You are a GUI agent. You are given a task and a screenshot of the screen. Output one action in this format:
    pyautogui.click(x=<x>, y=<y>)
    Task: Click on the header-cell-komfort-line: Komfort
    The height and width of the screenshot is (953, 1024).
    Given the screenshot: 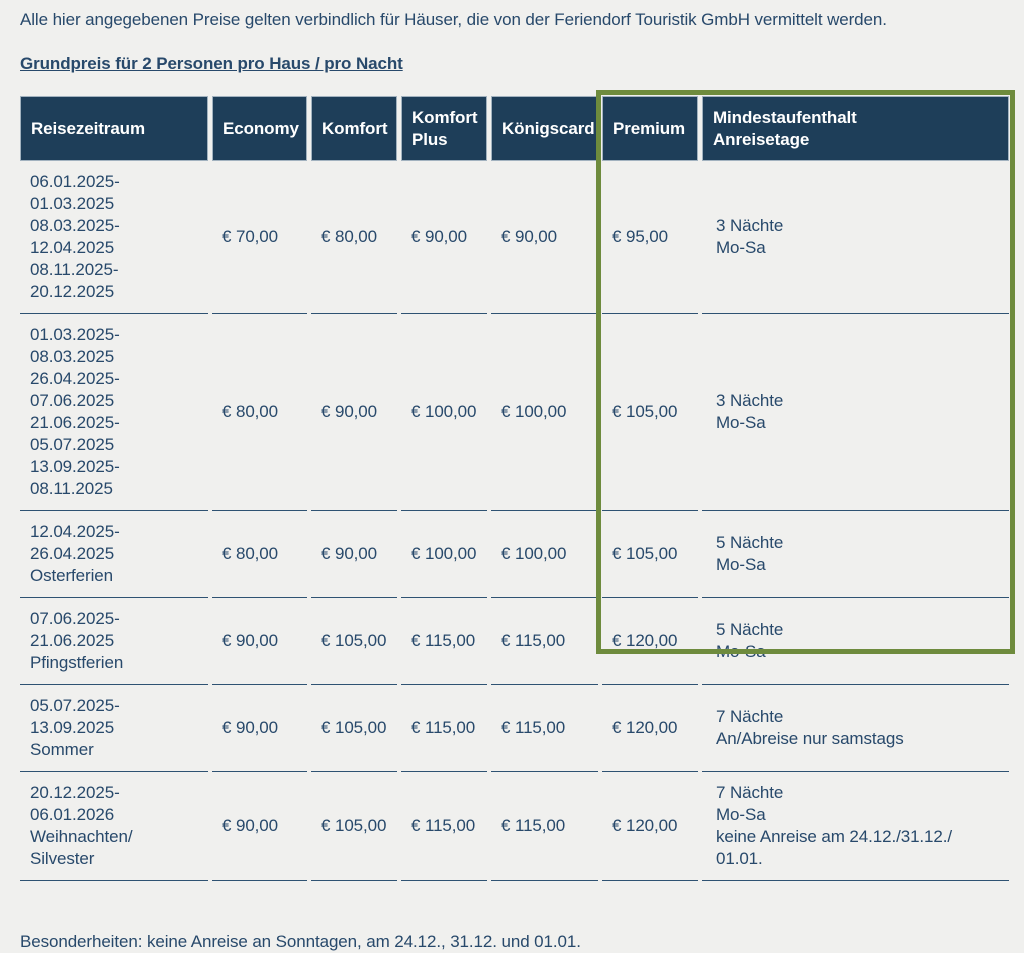 What is the action you would take?
    pyautogui.click(x=355, y=128)
    